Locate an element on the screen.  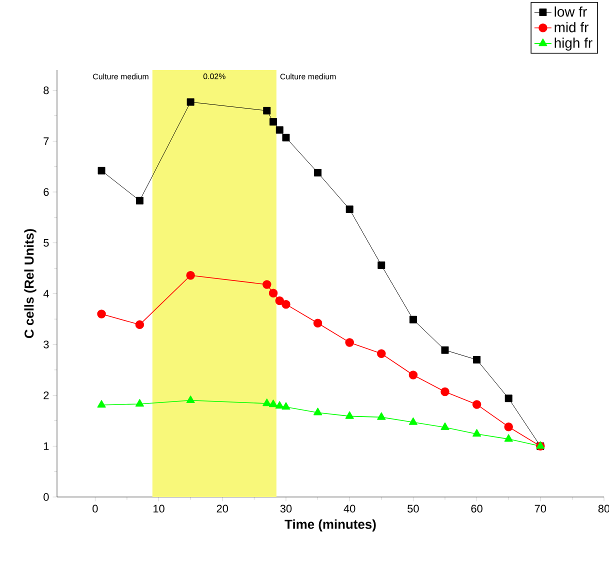
y-tick-label: 3 is located at coordinates (46, 344).